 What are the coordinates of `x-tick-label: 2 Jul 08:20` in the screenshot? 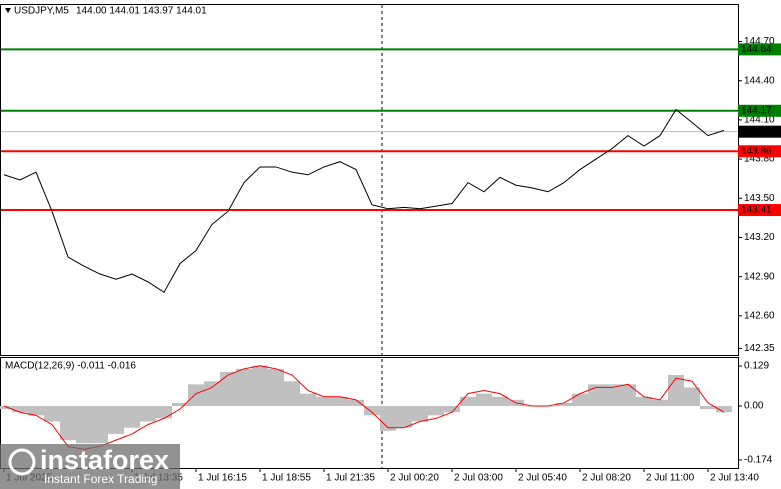 It's located at (606, 478).